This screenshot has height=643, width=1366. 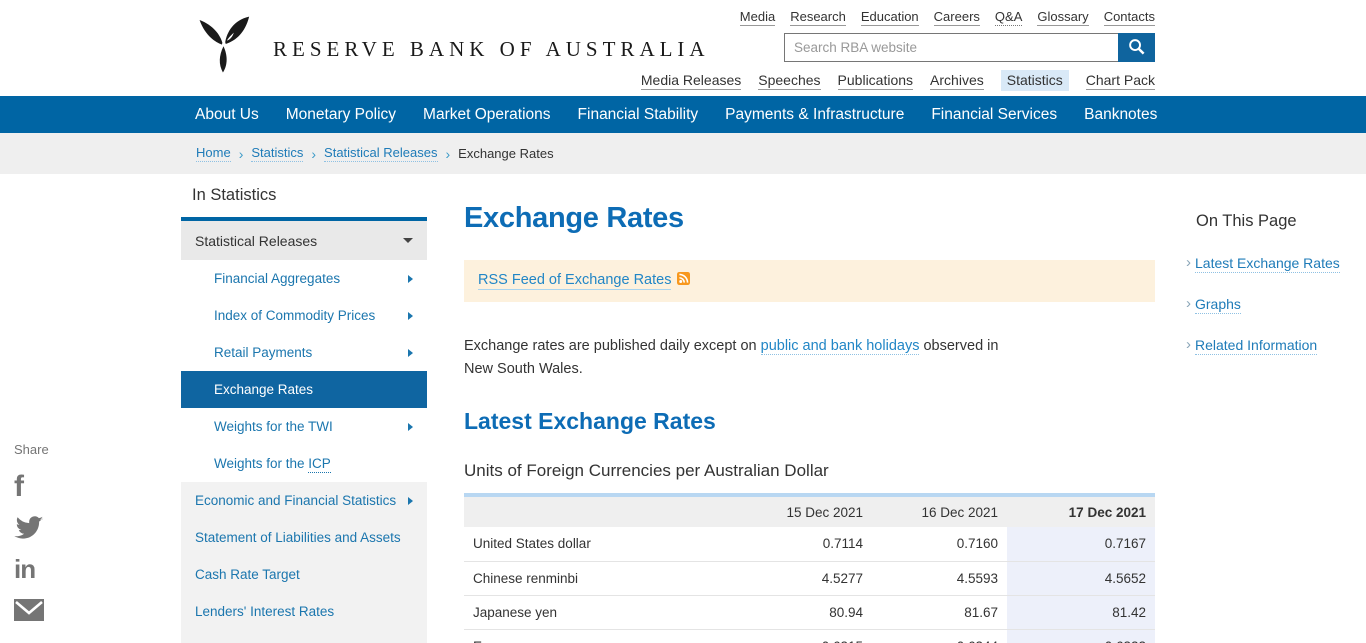 What do you see at coordinates (815, 114) in the screenshot?
I see `nav-payments-infrastructure: Payments & Infrastructure` at bounding box center [815, 114].